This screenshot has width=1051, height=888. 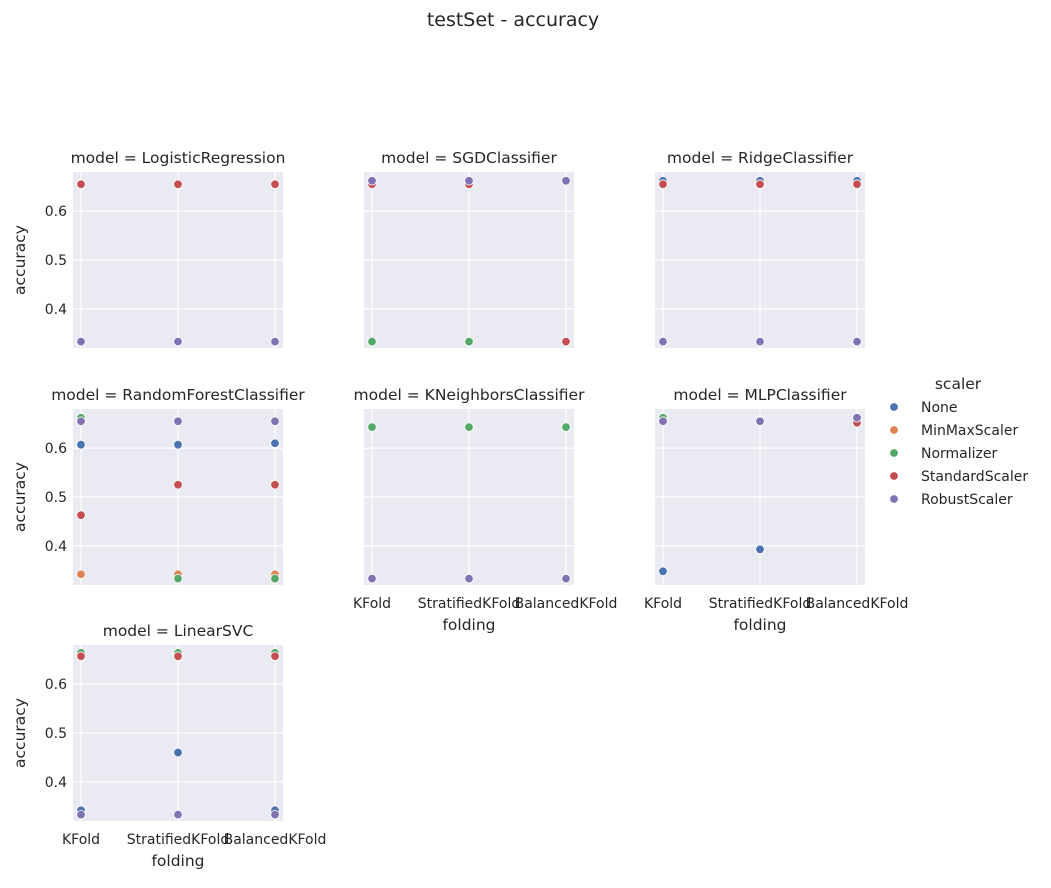 What do you see at coordinates (178, 395) in the screenshot?
I see `facet-title: model = RandomForestClassifier` at bounding box center [178, 395].